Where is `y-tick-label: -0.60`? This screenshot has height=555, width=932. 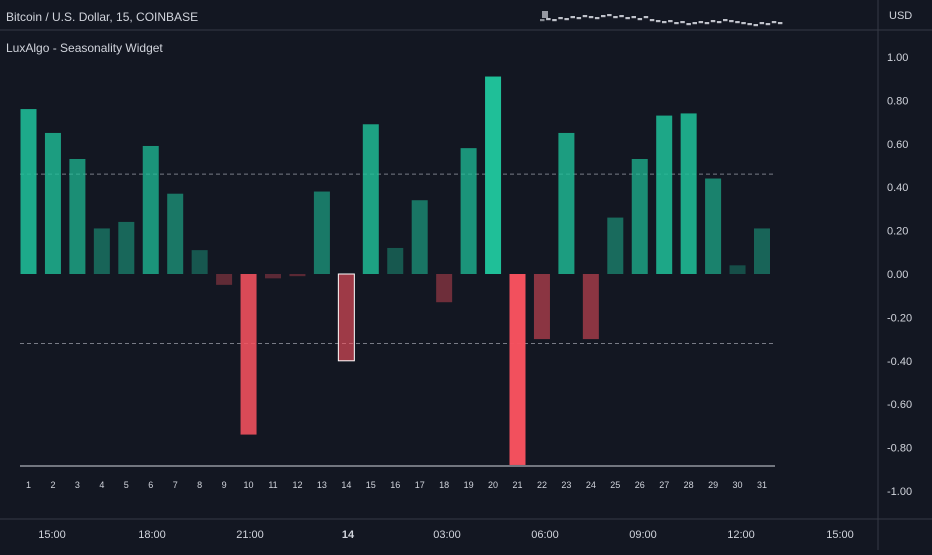
y-tick-label: -0.60 is located at coordinates (899, 405).